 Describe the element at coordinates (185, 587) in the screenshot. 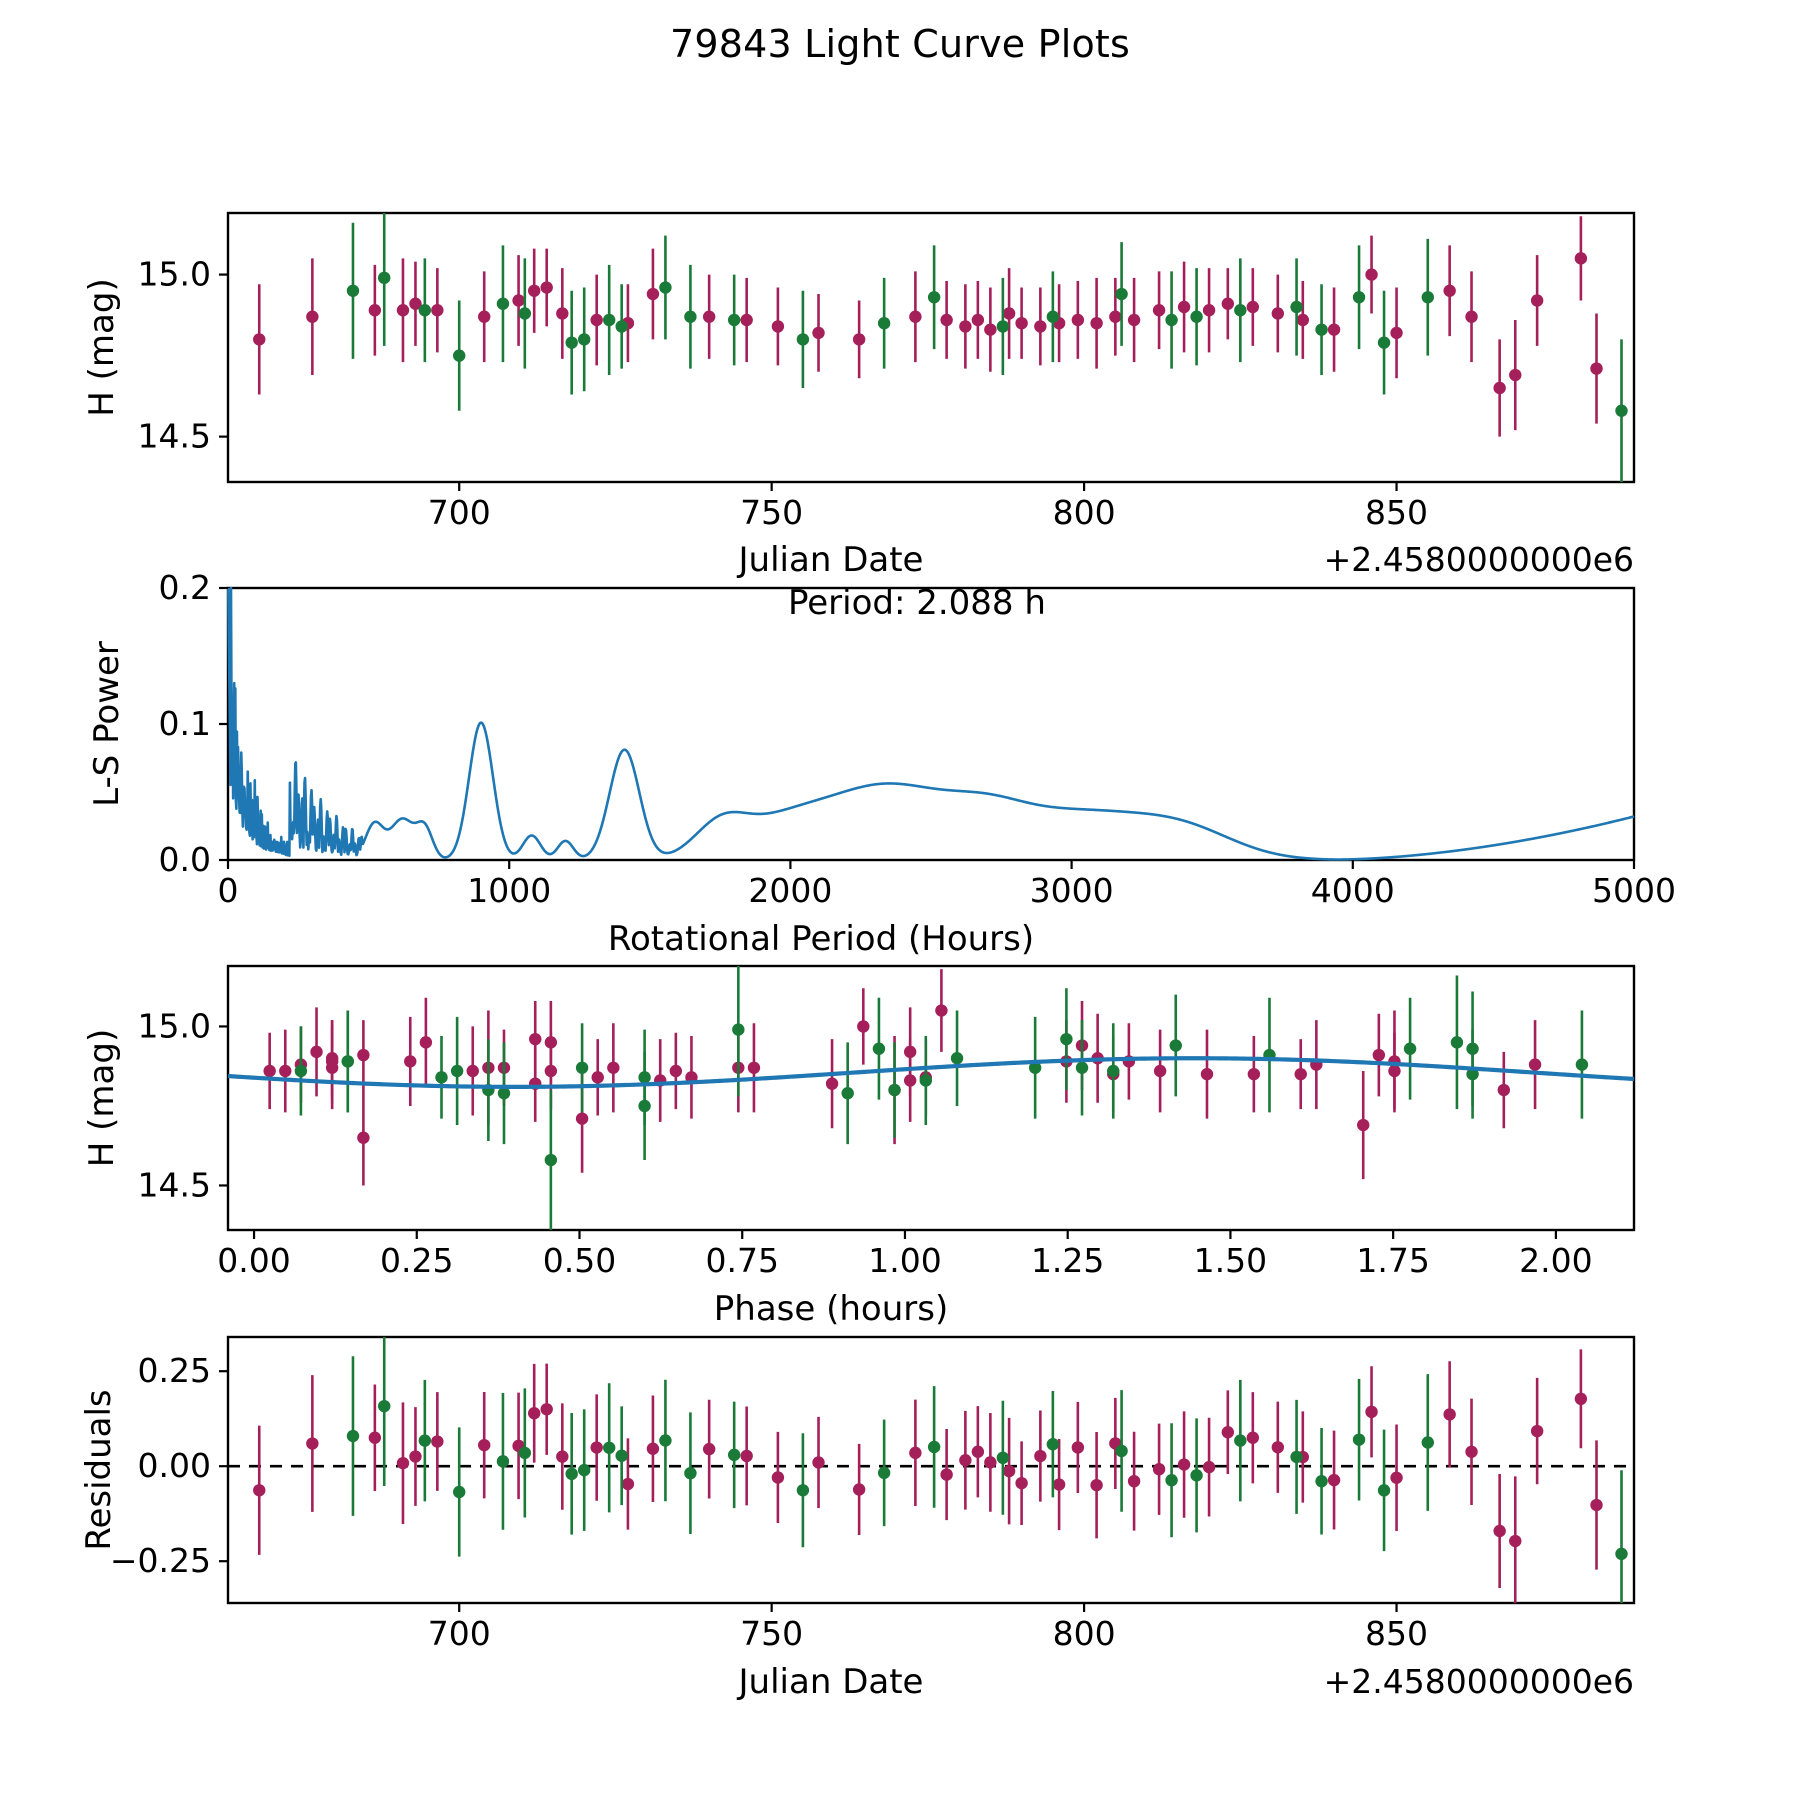

I see `y-tick-label: 0.2` at that location.